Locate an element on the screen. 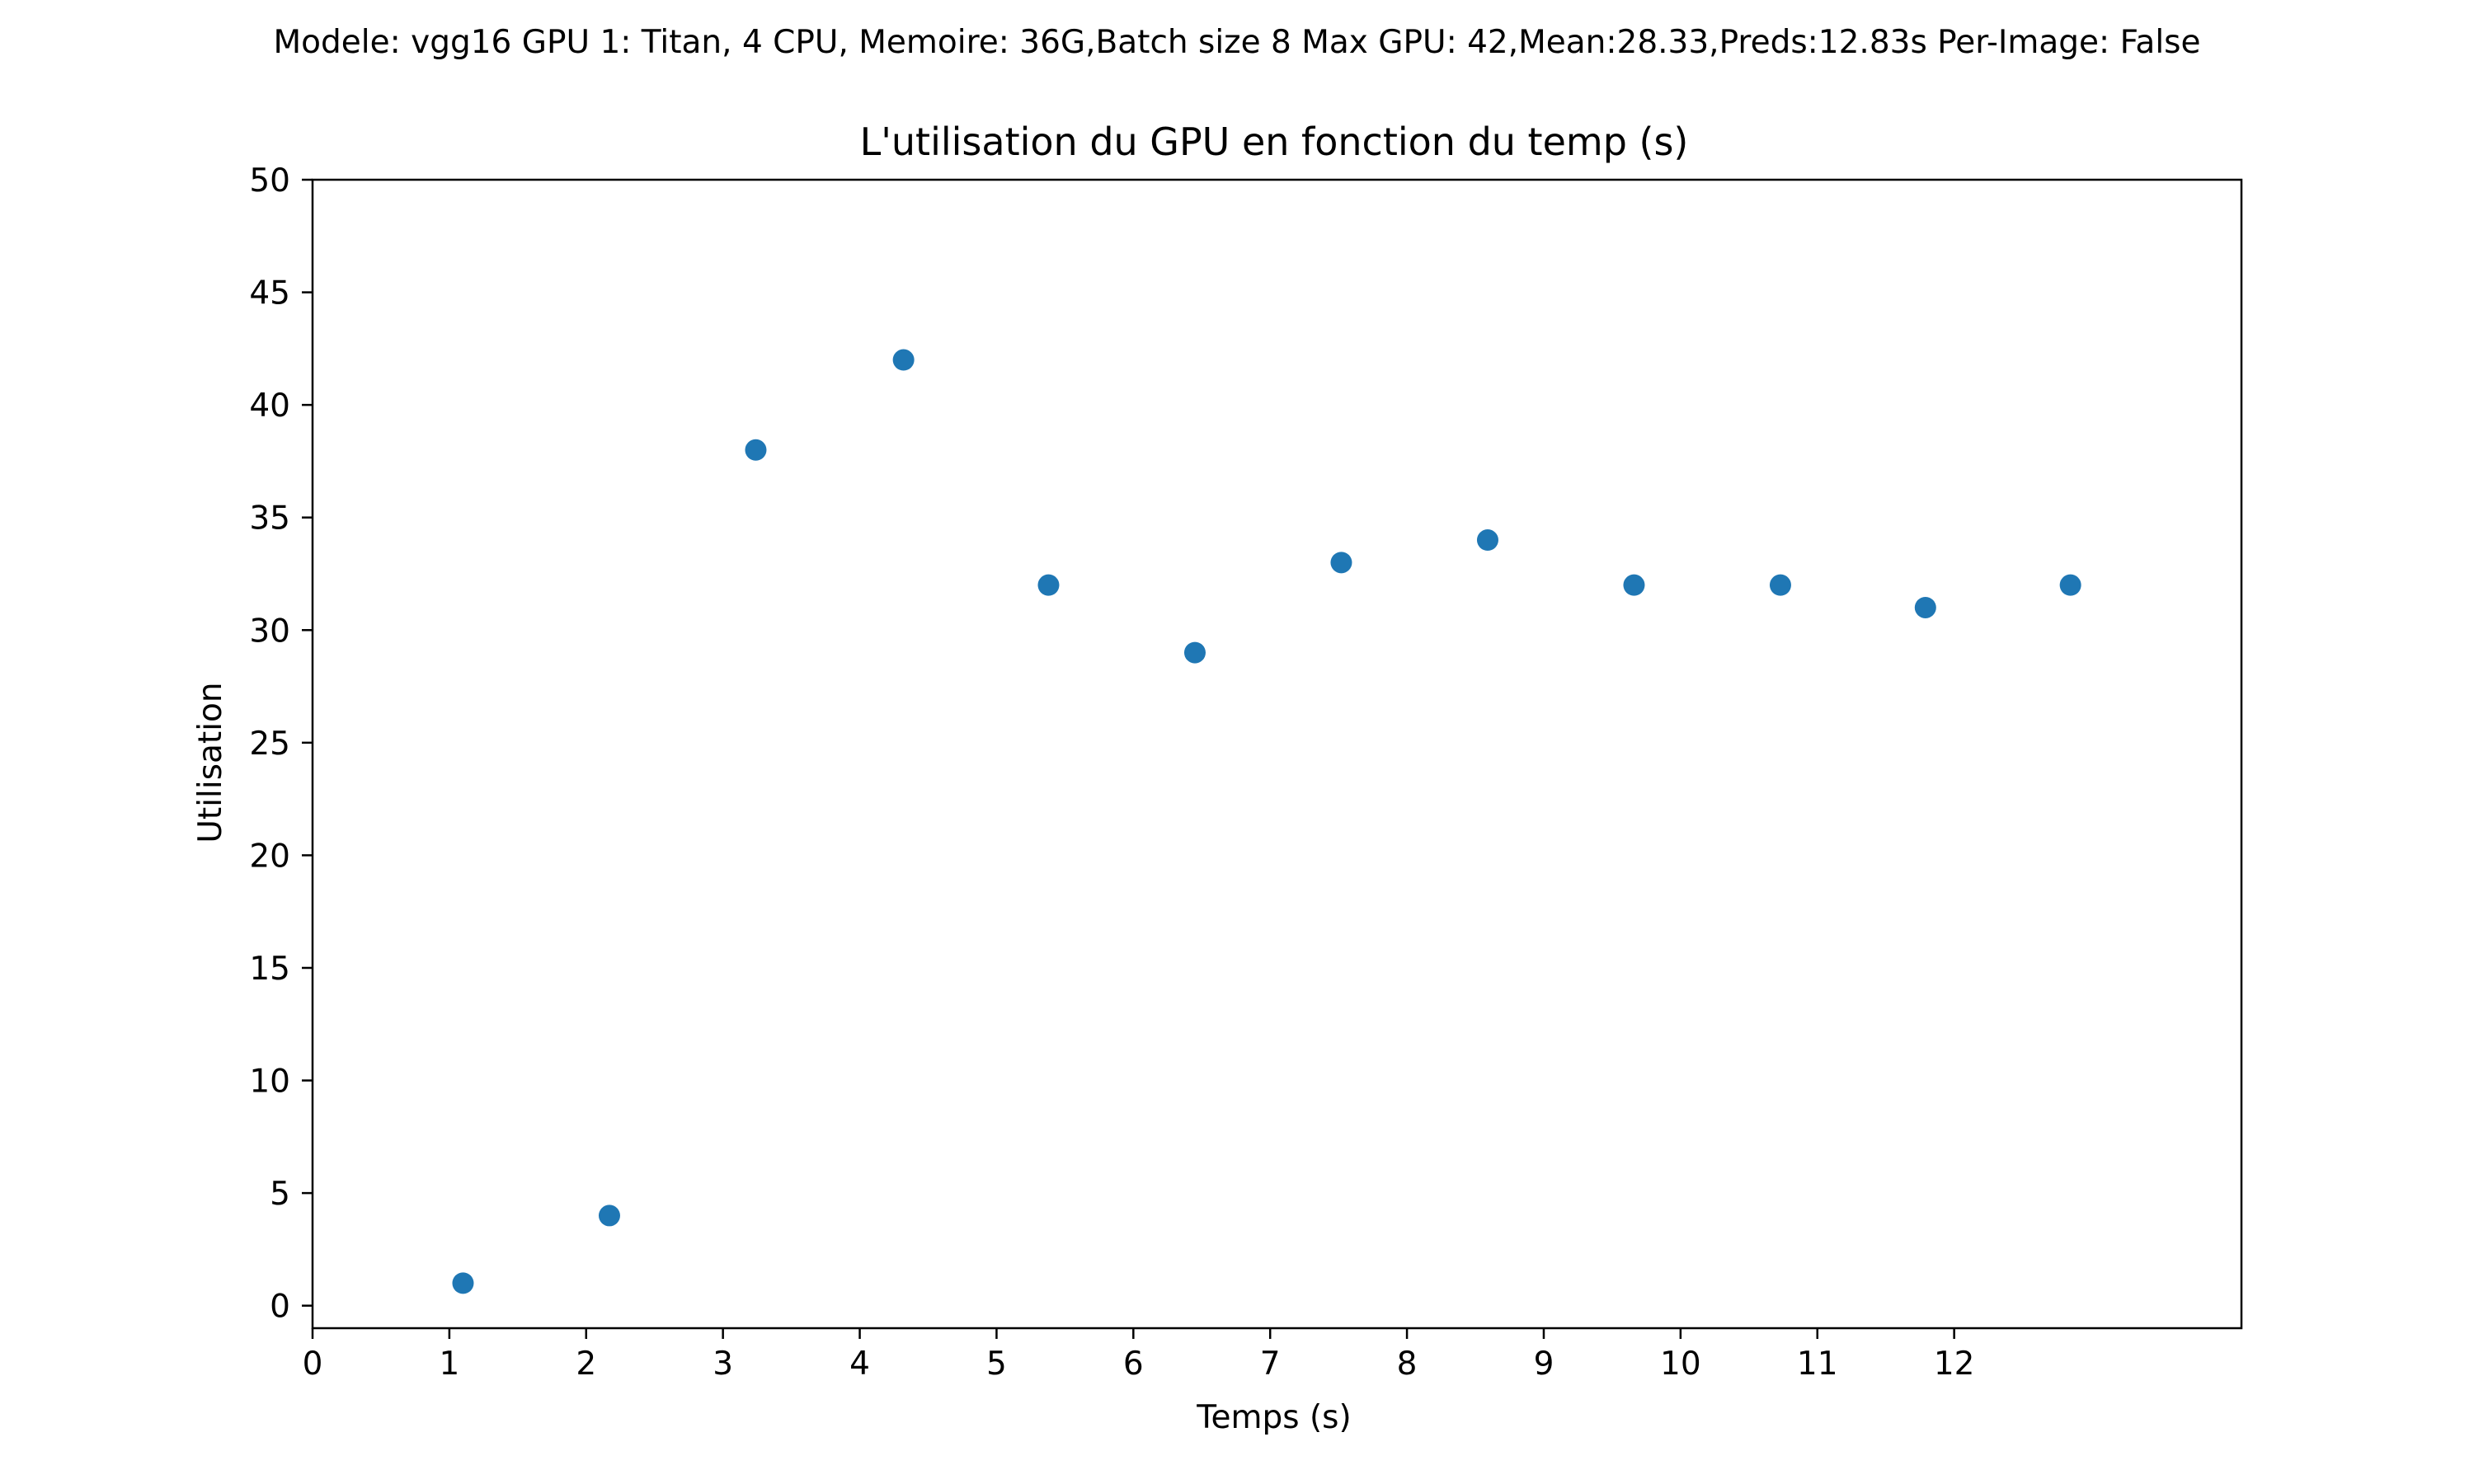 The width and height of the screenshot is (2474, 1484). y-tick-label: 40 is located at coordinates (269, 406).